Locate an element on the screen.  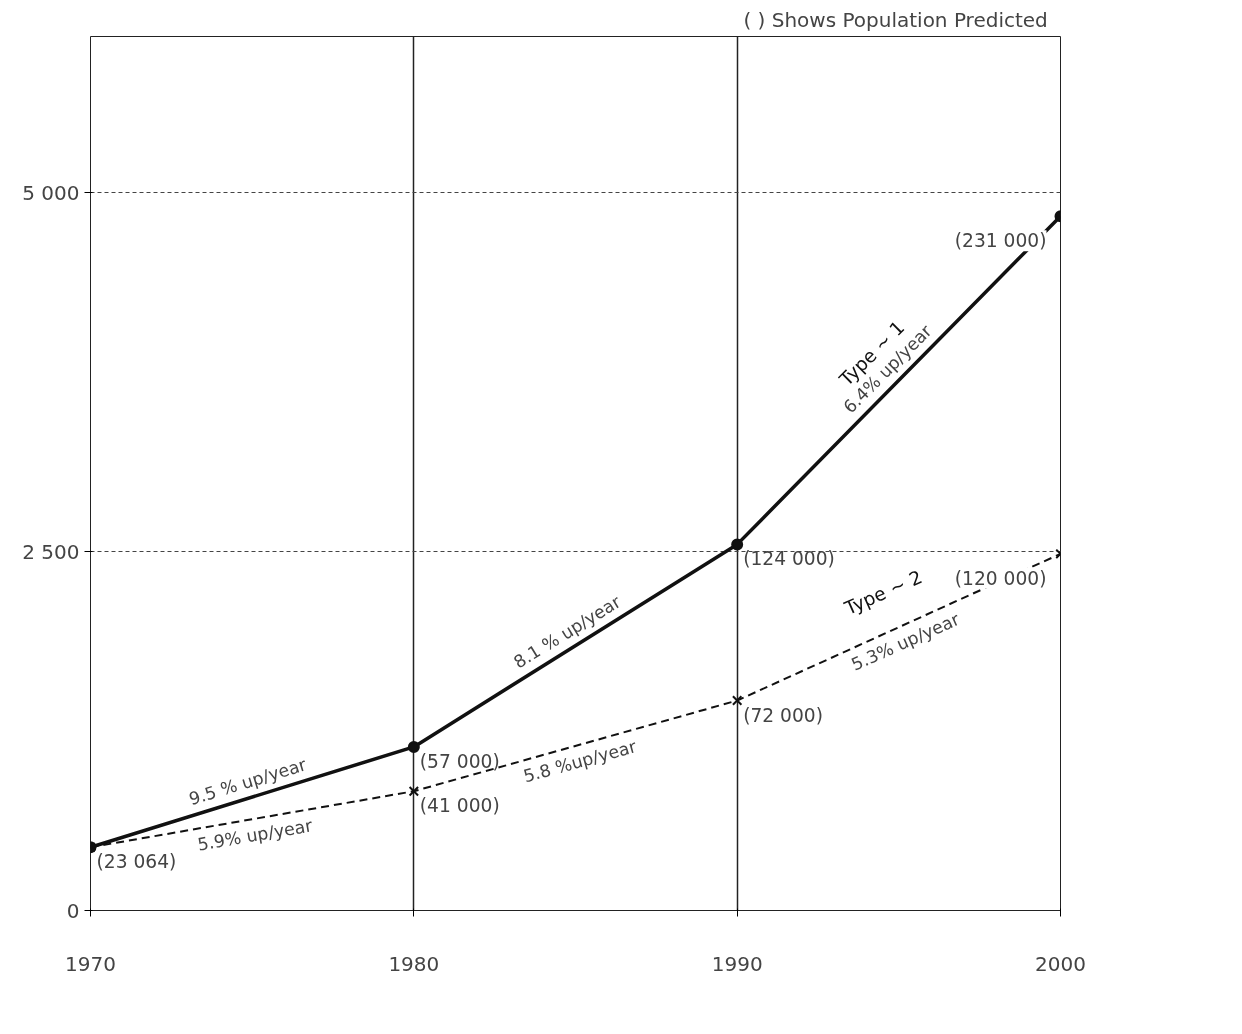
y-tick-label: 5 000 is located at coordinates (51, 192).